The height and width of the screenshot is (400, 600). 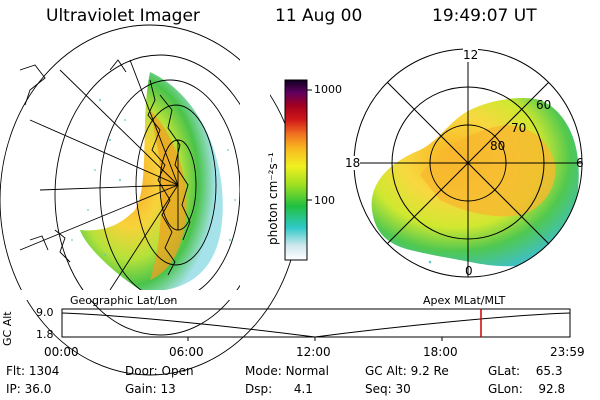 What do you see at coordinates (186, 352) in the screenshot?
I see `time-tick-0600: 06:00` at bounding box center [186, 352].